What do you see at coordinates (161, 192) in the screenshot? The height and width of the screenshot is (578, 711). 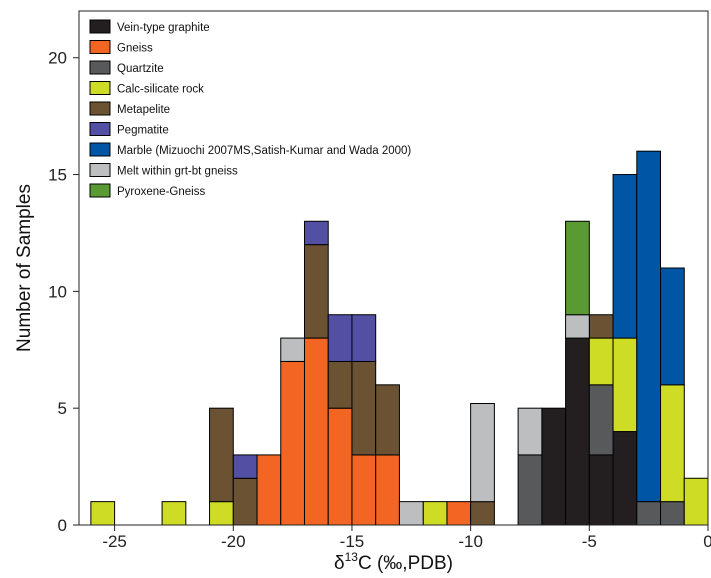 I see `legend-label: Pyroxene-Gneiss` at bounding box center [161, 192].